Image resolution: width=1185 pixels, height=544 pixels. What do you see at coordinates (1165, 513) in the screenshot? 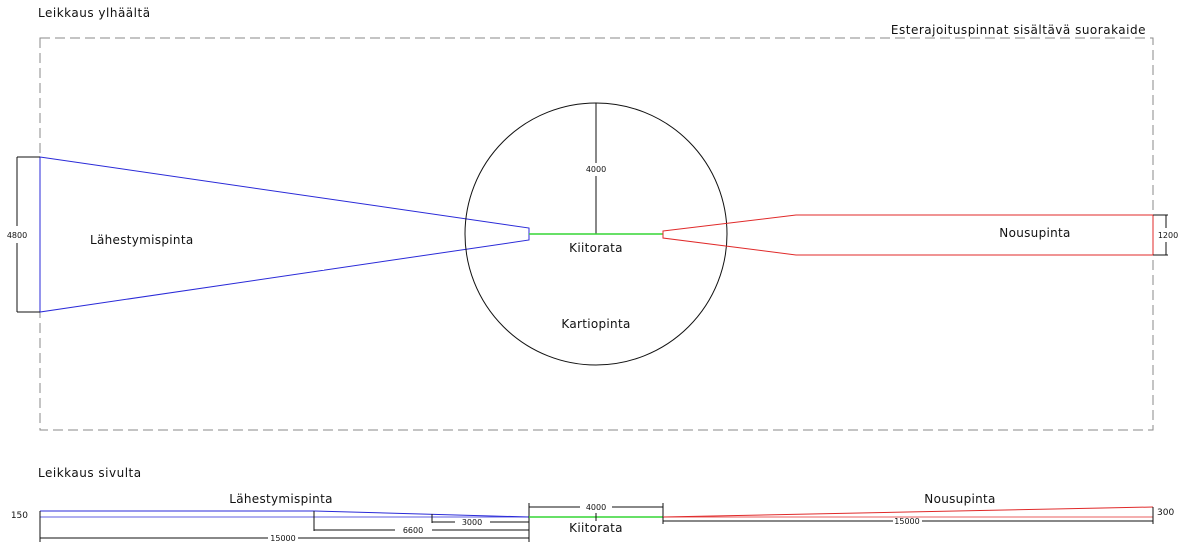
I see `side-takeoff-height: 300` at bounding box center [1165, 513].